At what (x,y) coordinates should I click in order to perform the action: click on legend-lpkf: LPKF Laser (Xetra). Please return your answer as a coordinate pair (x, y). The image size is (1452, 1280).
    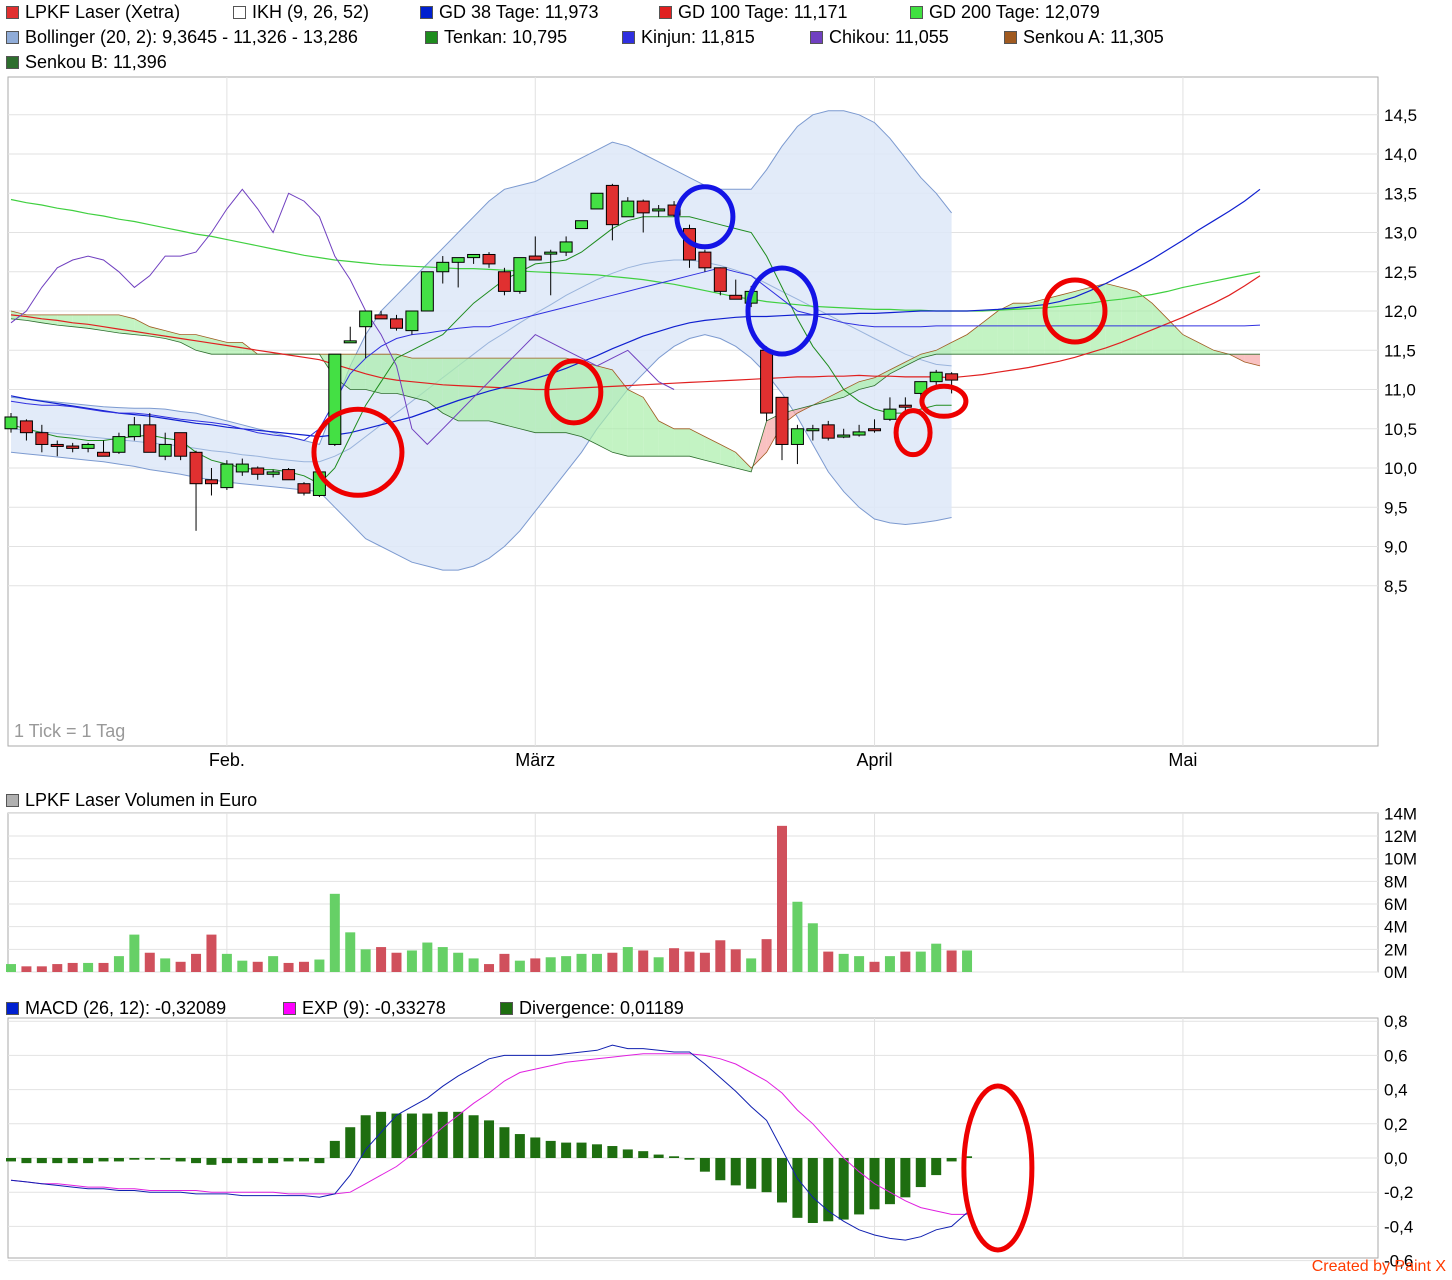
    Looking at the image, I should click on (93, 12).